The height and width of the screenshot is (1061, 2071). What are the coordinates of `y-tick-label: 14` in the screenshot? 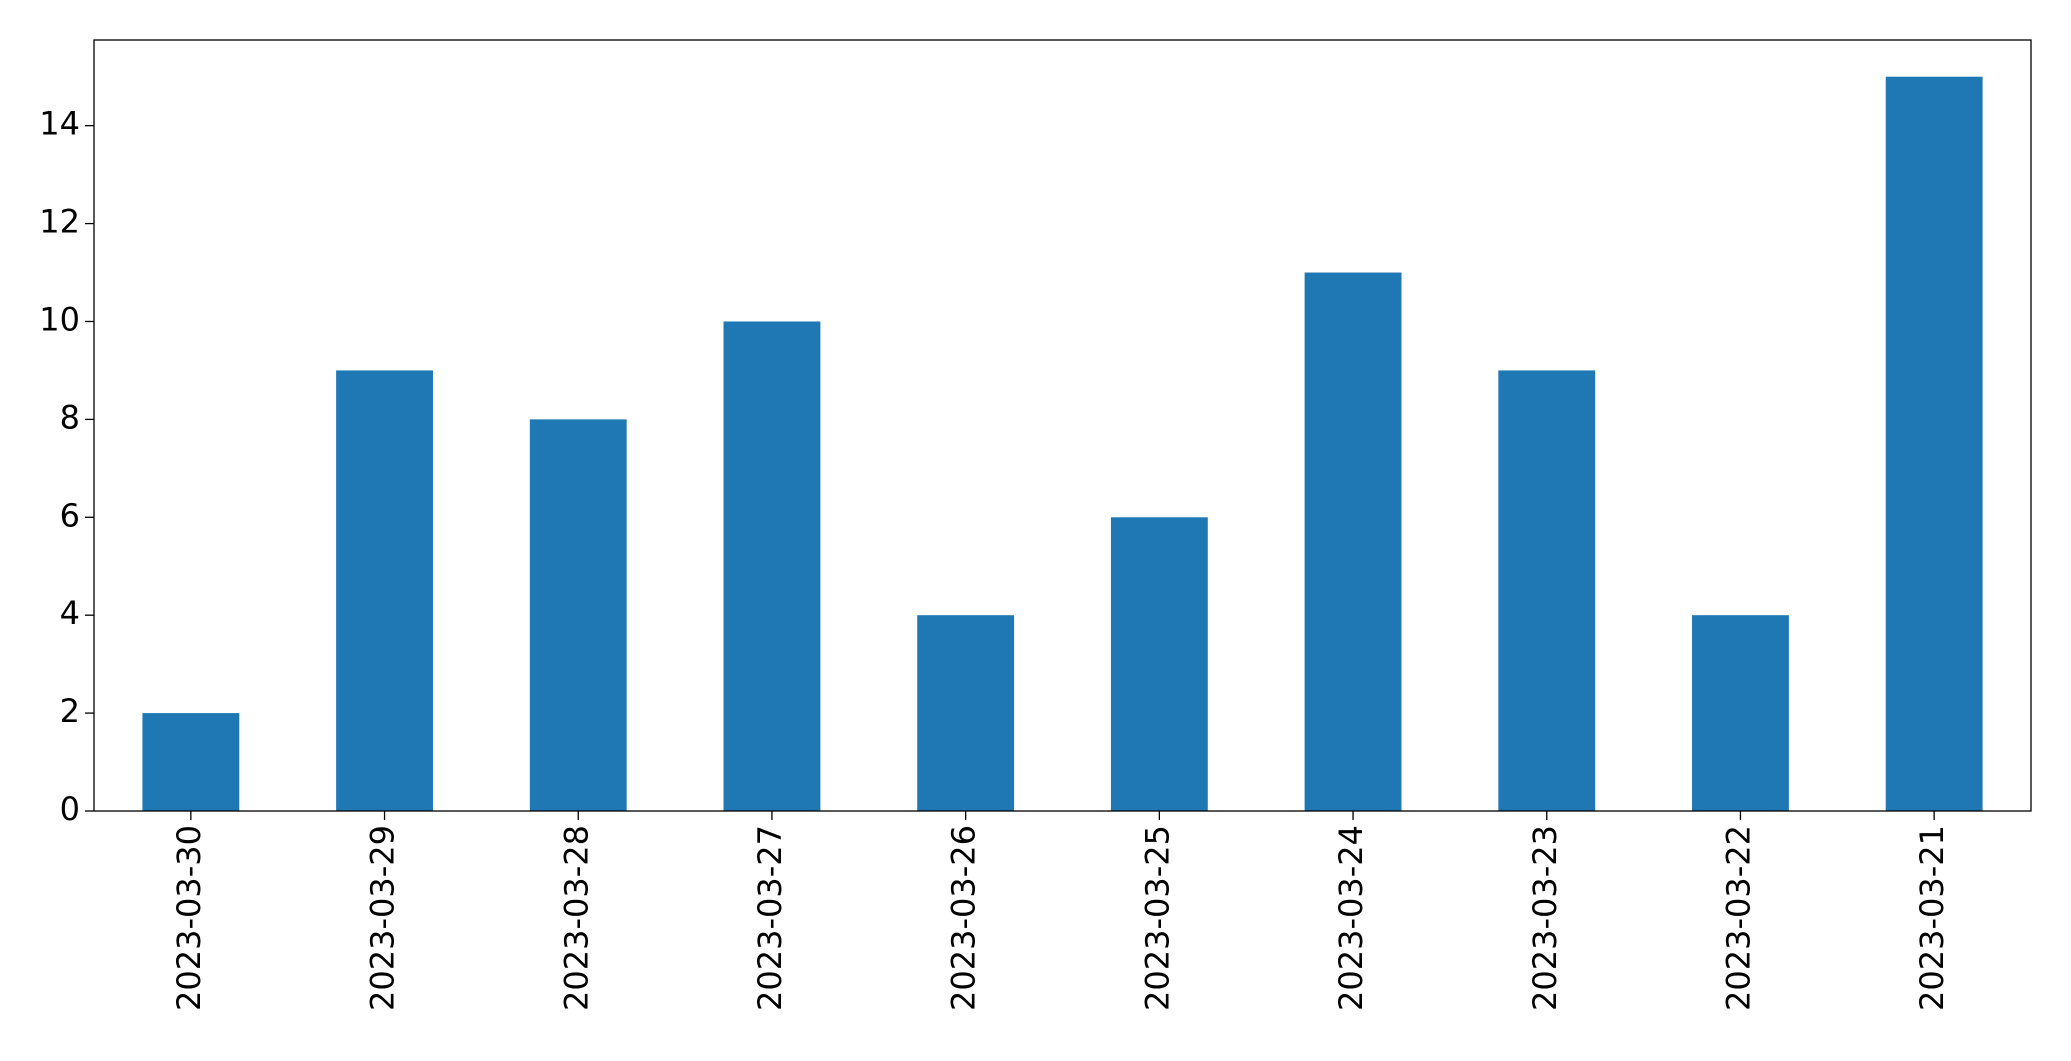 It's located at (59, 124).